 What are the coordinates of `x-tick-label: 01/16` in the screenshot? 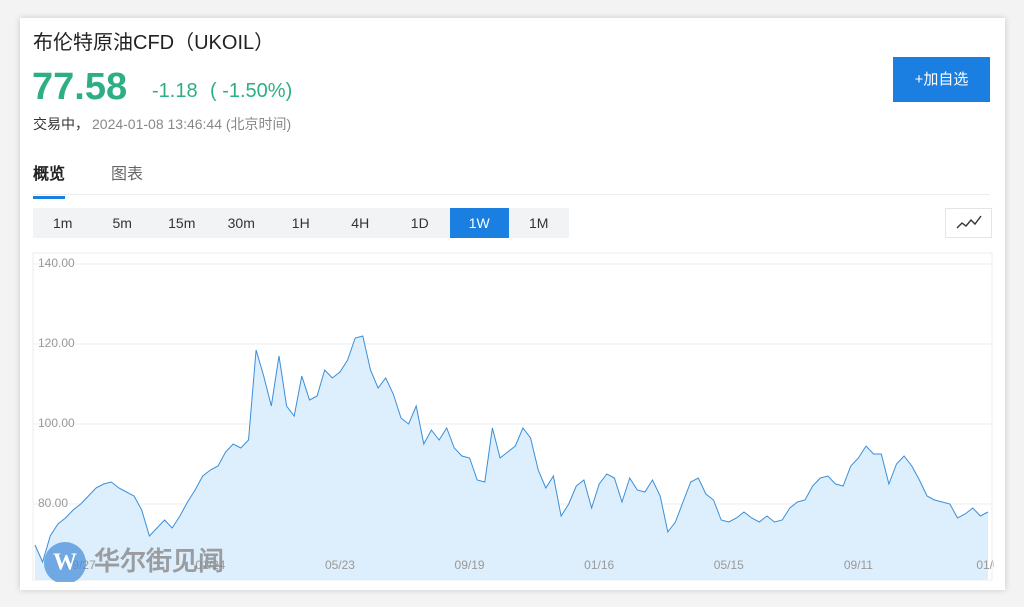 It's located at (599, 565).